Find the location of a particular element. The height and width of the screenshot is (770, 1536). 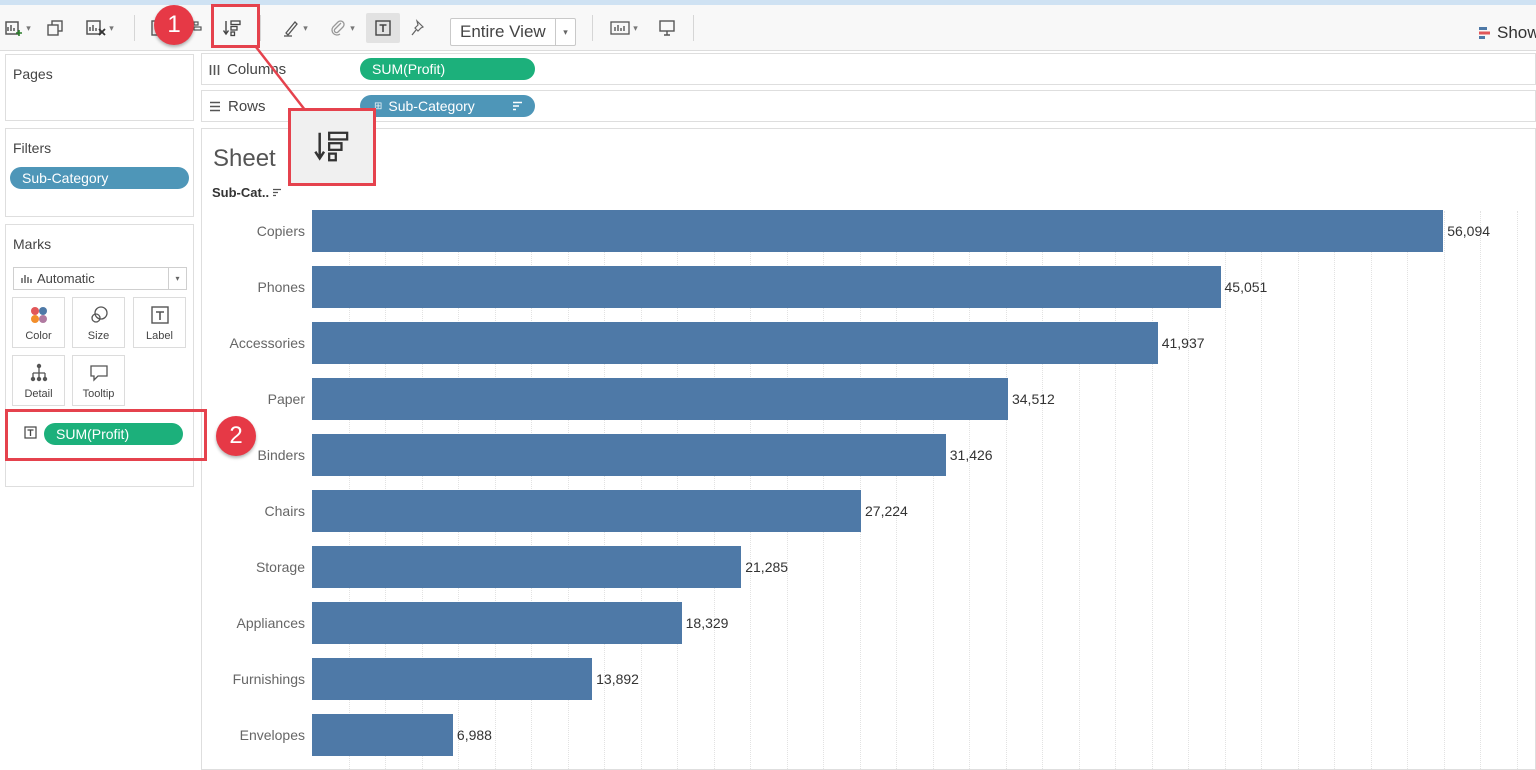

columns-pill-sum-profit: SUM(Profit) is located at coordinates (447, 69).